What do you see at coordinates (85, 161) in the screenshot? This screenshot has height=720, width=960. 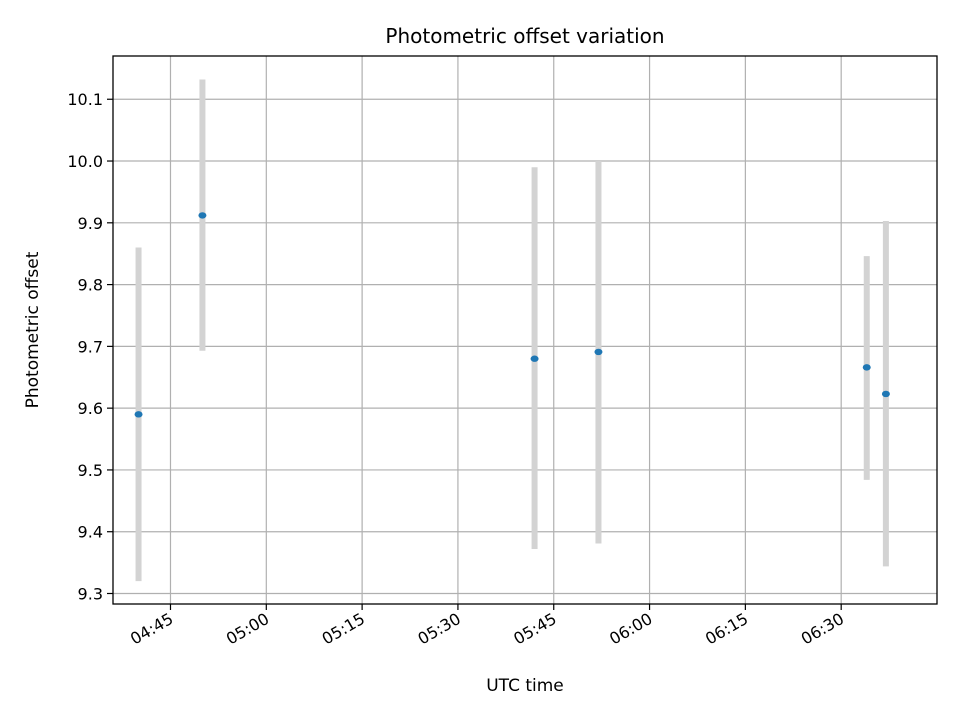 I see `y-tick-label: 10.0` at bounding box center [85, 161].